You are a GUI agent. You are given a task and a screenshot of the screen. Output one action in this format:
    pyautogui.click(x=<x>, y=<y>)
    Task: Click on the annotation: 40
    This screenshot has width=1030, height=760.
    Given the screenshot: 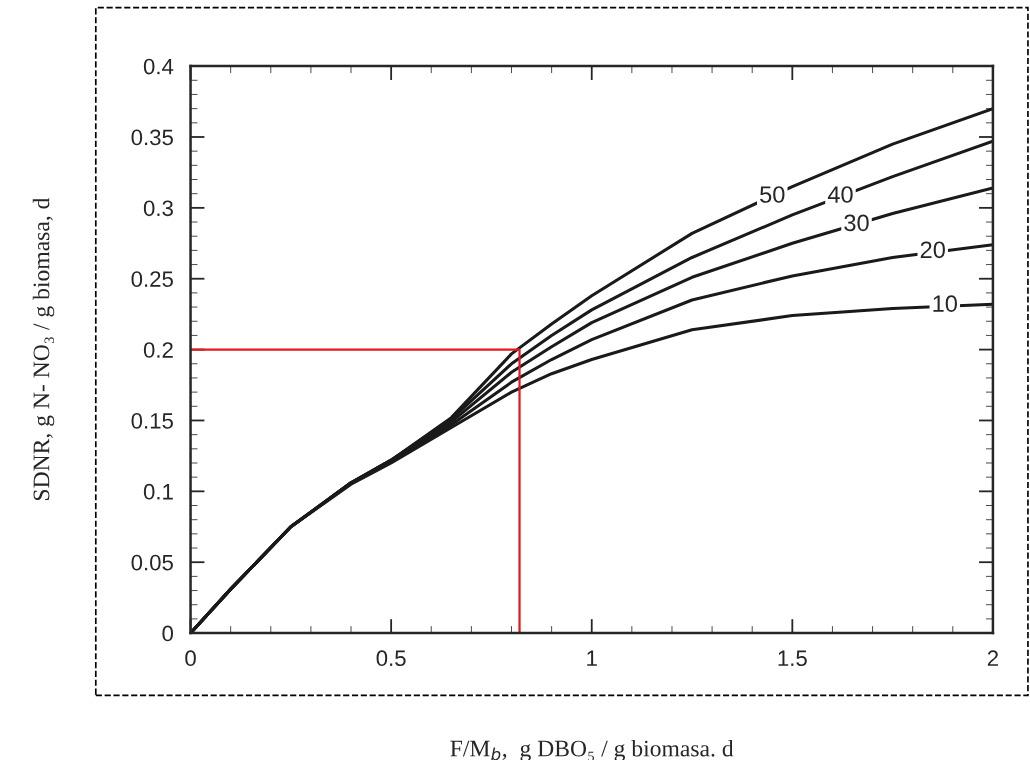 What is the action you would take?
    pyautogui.click(x=840, y=194)
    